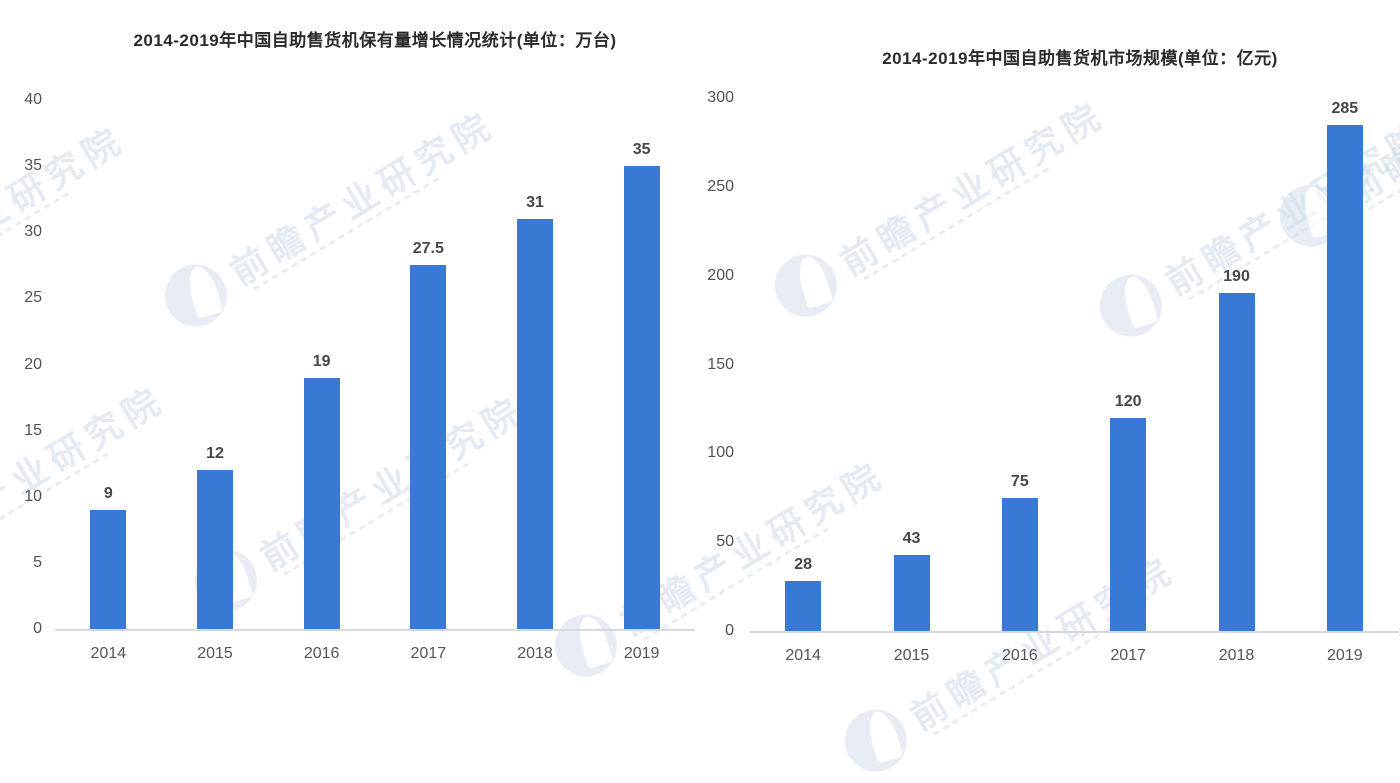 The height and width of the screenshot is (783, 1400). Describe the element at coordinates (1236, 277) in the screenshot. I see `bar-value-label: 190` at that location.